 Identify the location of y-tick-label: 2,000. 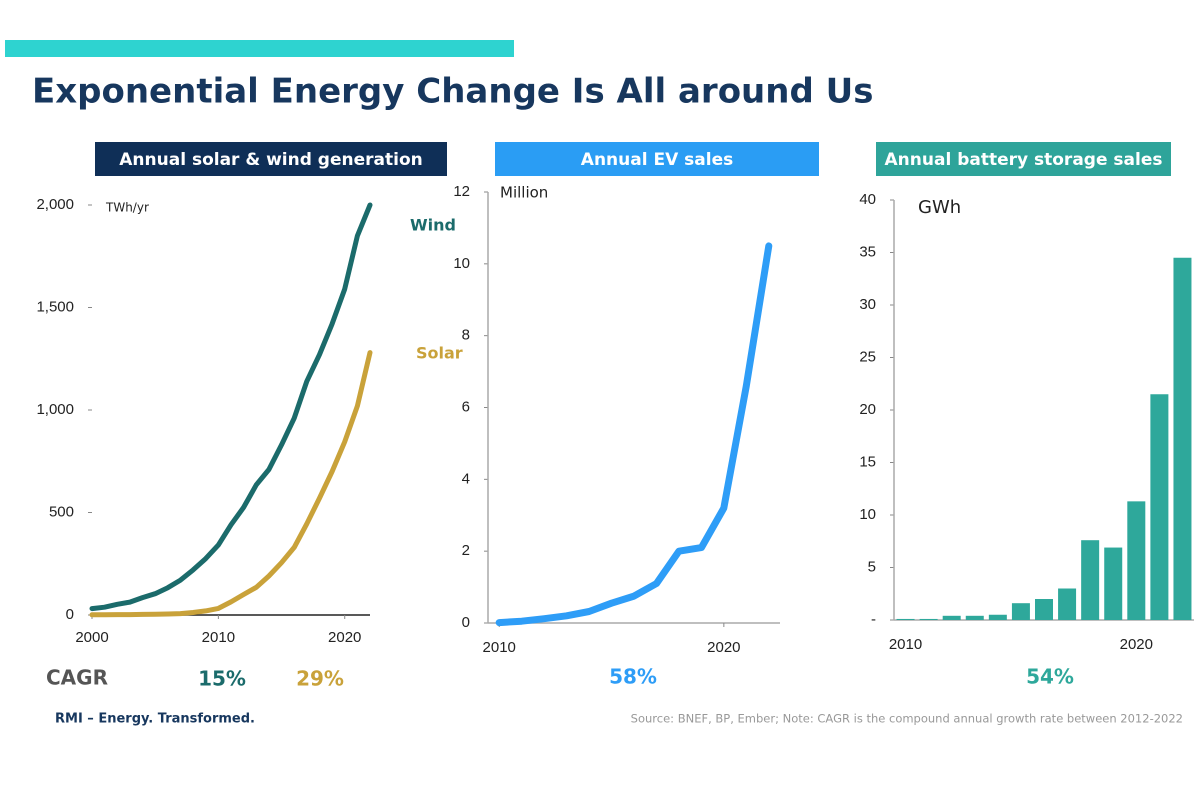
(55, 204).